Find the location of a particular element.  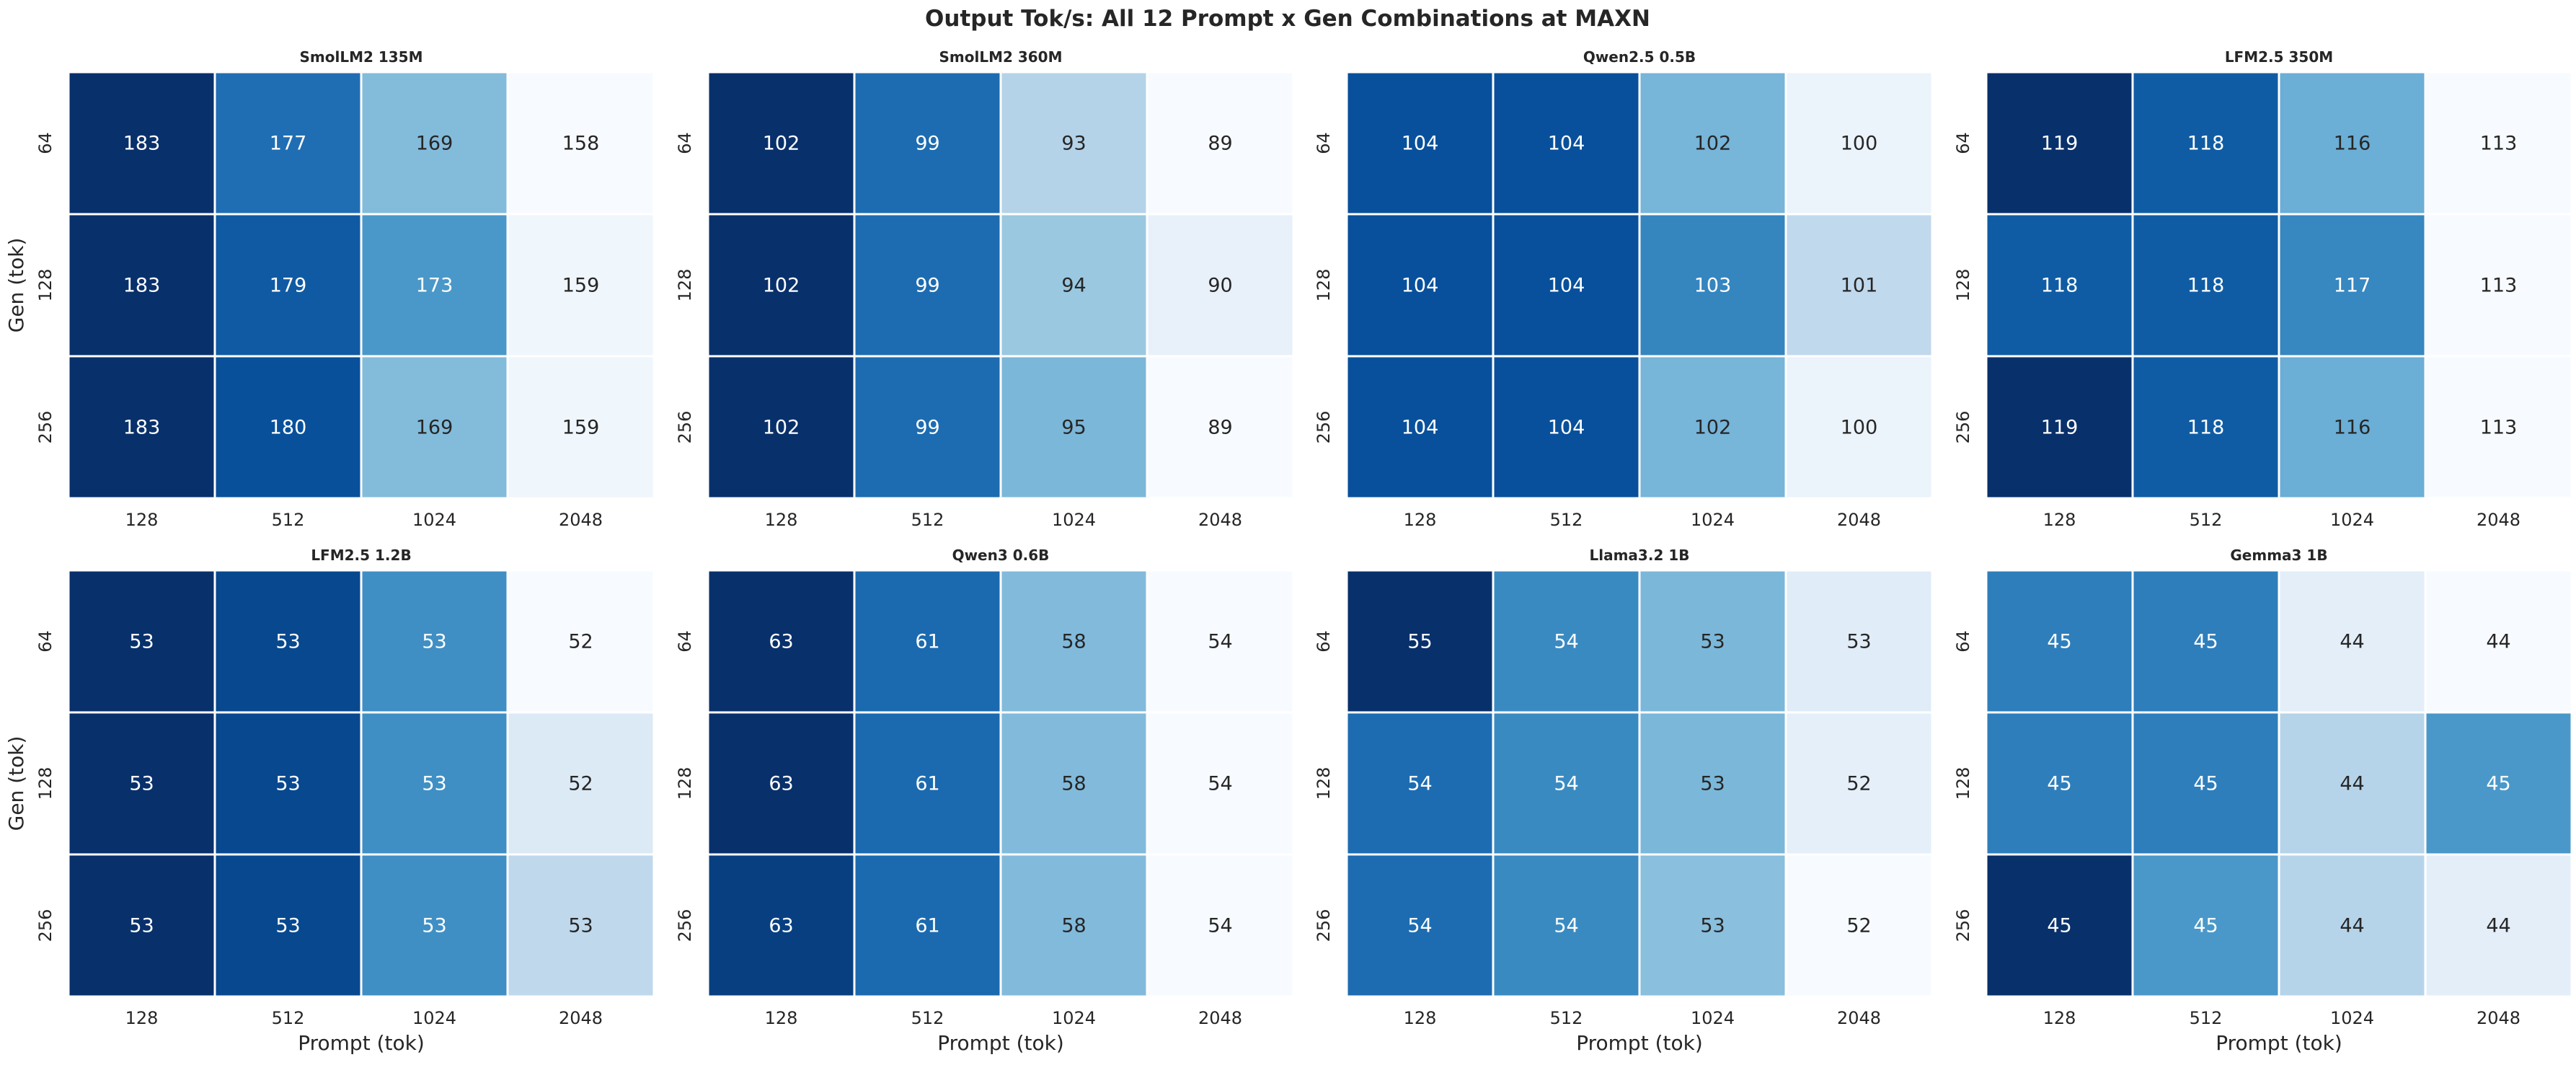

cell-value-label: 177 is located at coordinates (288, 144).